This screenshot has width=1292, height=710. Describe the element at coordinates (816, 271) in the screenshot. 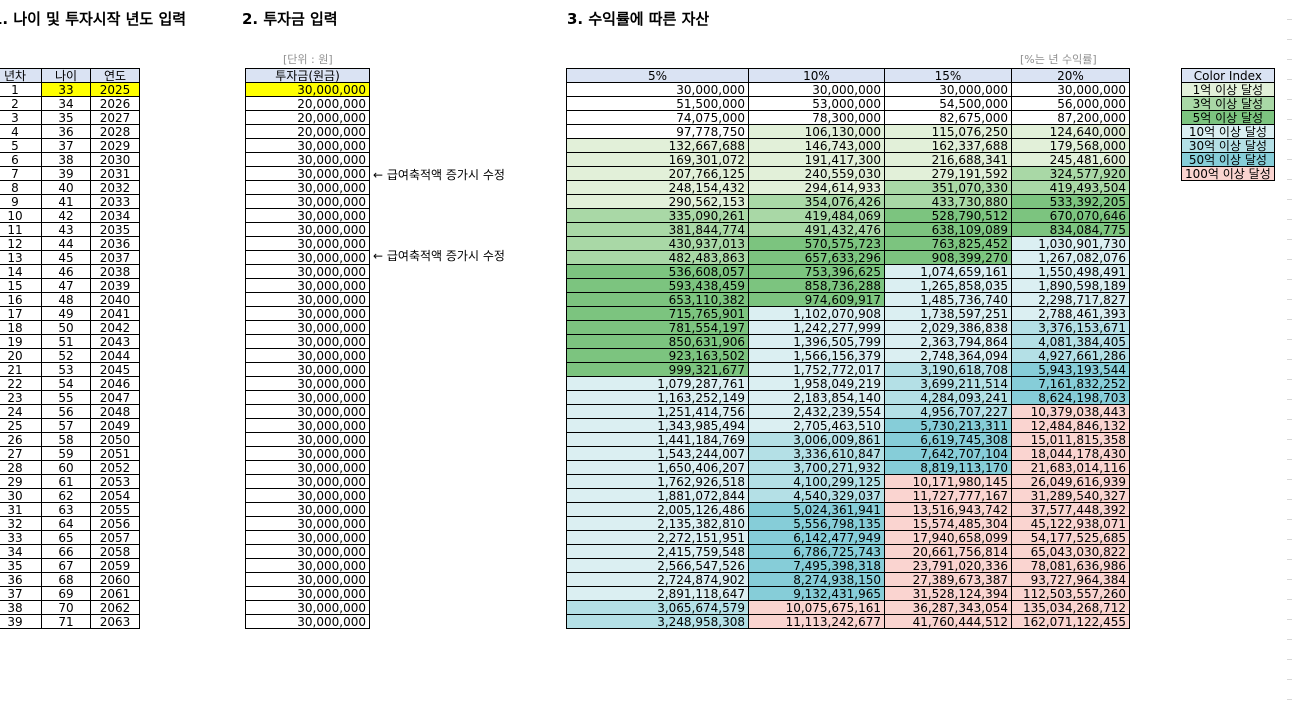

I see `asset-value-cell: 753,396,625` at that location.